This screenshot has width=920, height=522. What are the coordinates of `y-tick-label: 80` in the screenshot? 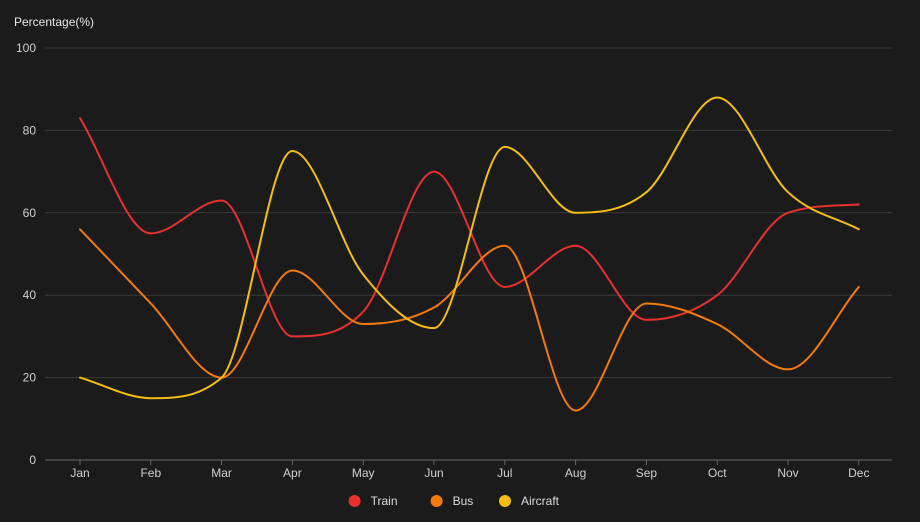 It's located at (30, 130).